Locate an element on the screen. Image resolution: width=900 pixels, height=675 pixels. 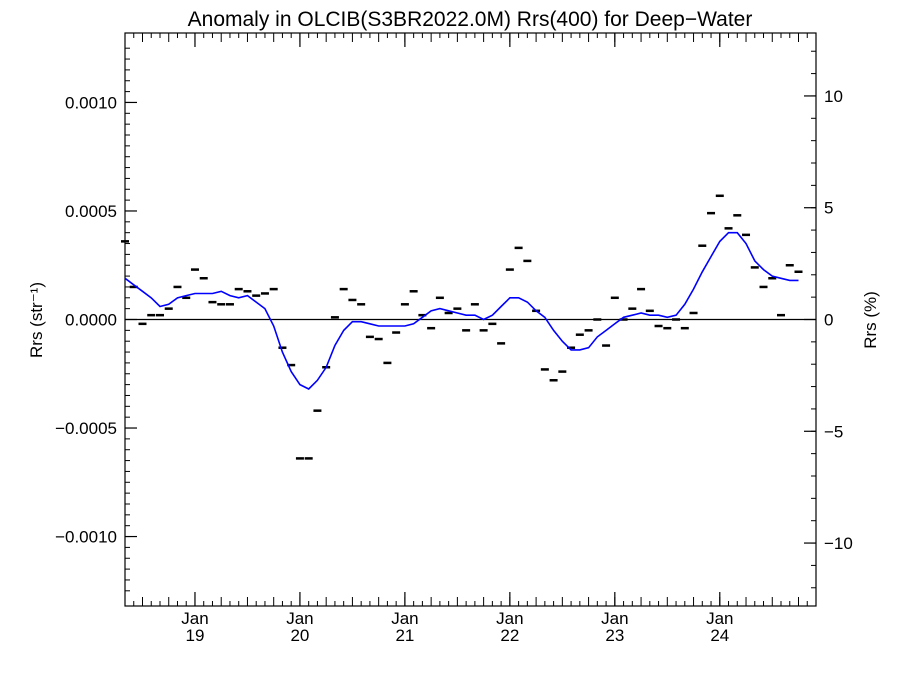
y-left-tick-label: −0.0005 is located at coordinates (86, 428).